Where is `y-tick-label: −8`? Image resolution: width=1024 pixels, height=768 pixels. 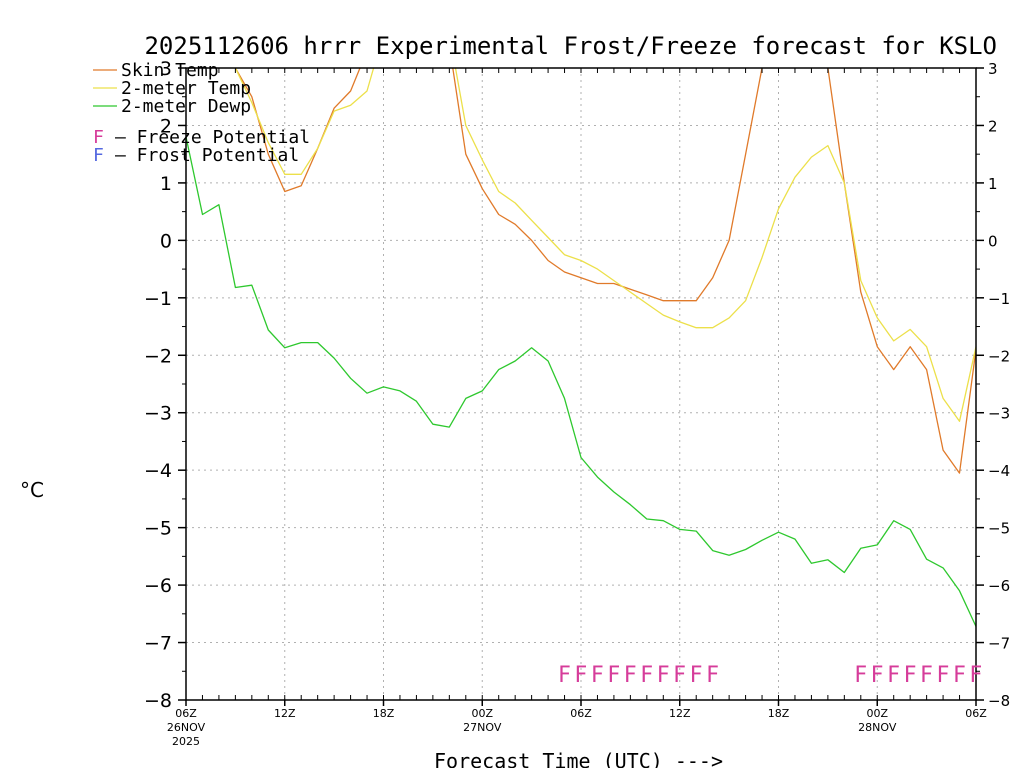 y-tick-label: −8 is located at coordinates (158, 701).